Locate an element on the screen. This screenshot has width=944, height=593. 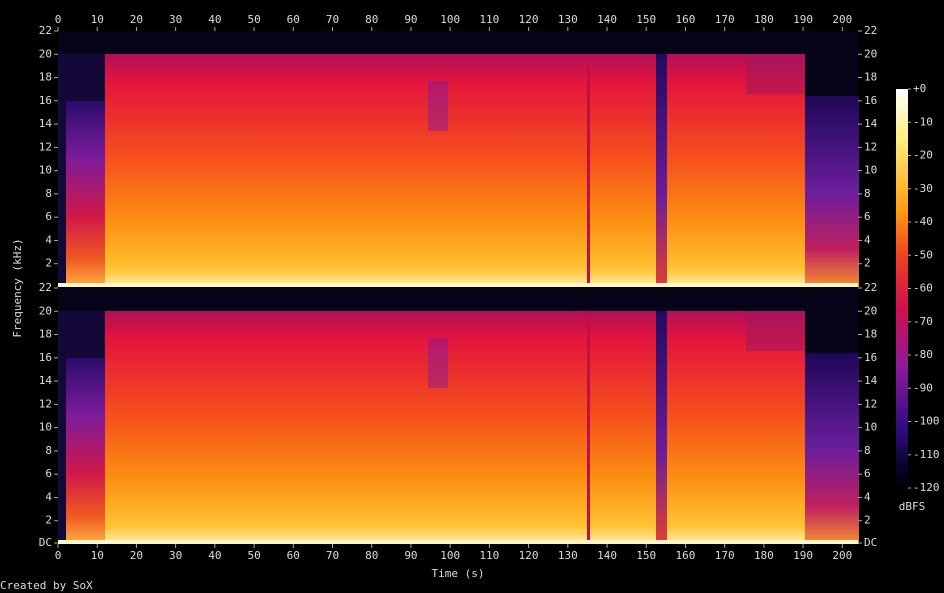
y-tick-label-right: DC is located at coordinates (870, 542).